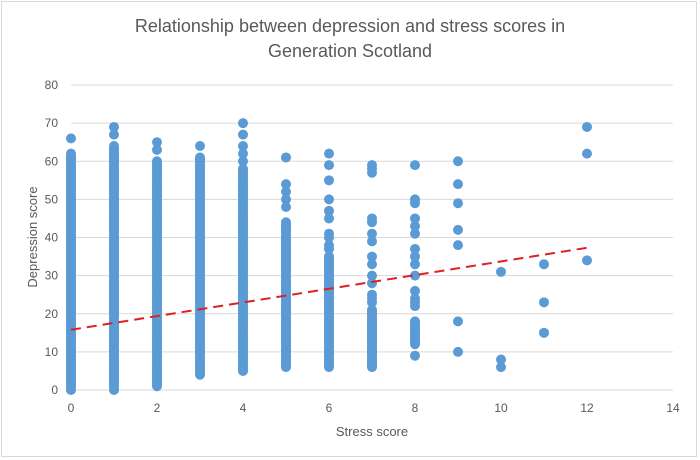 The height and width of the screenshot is (460, 700). Describe the element at coordinates (52, 276) in the screenshot. I see `y-tick-label: 30` at that location.